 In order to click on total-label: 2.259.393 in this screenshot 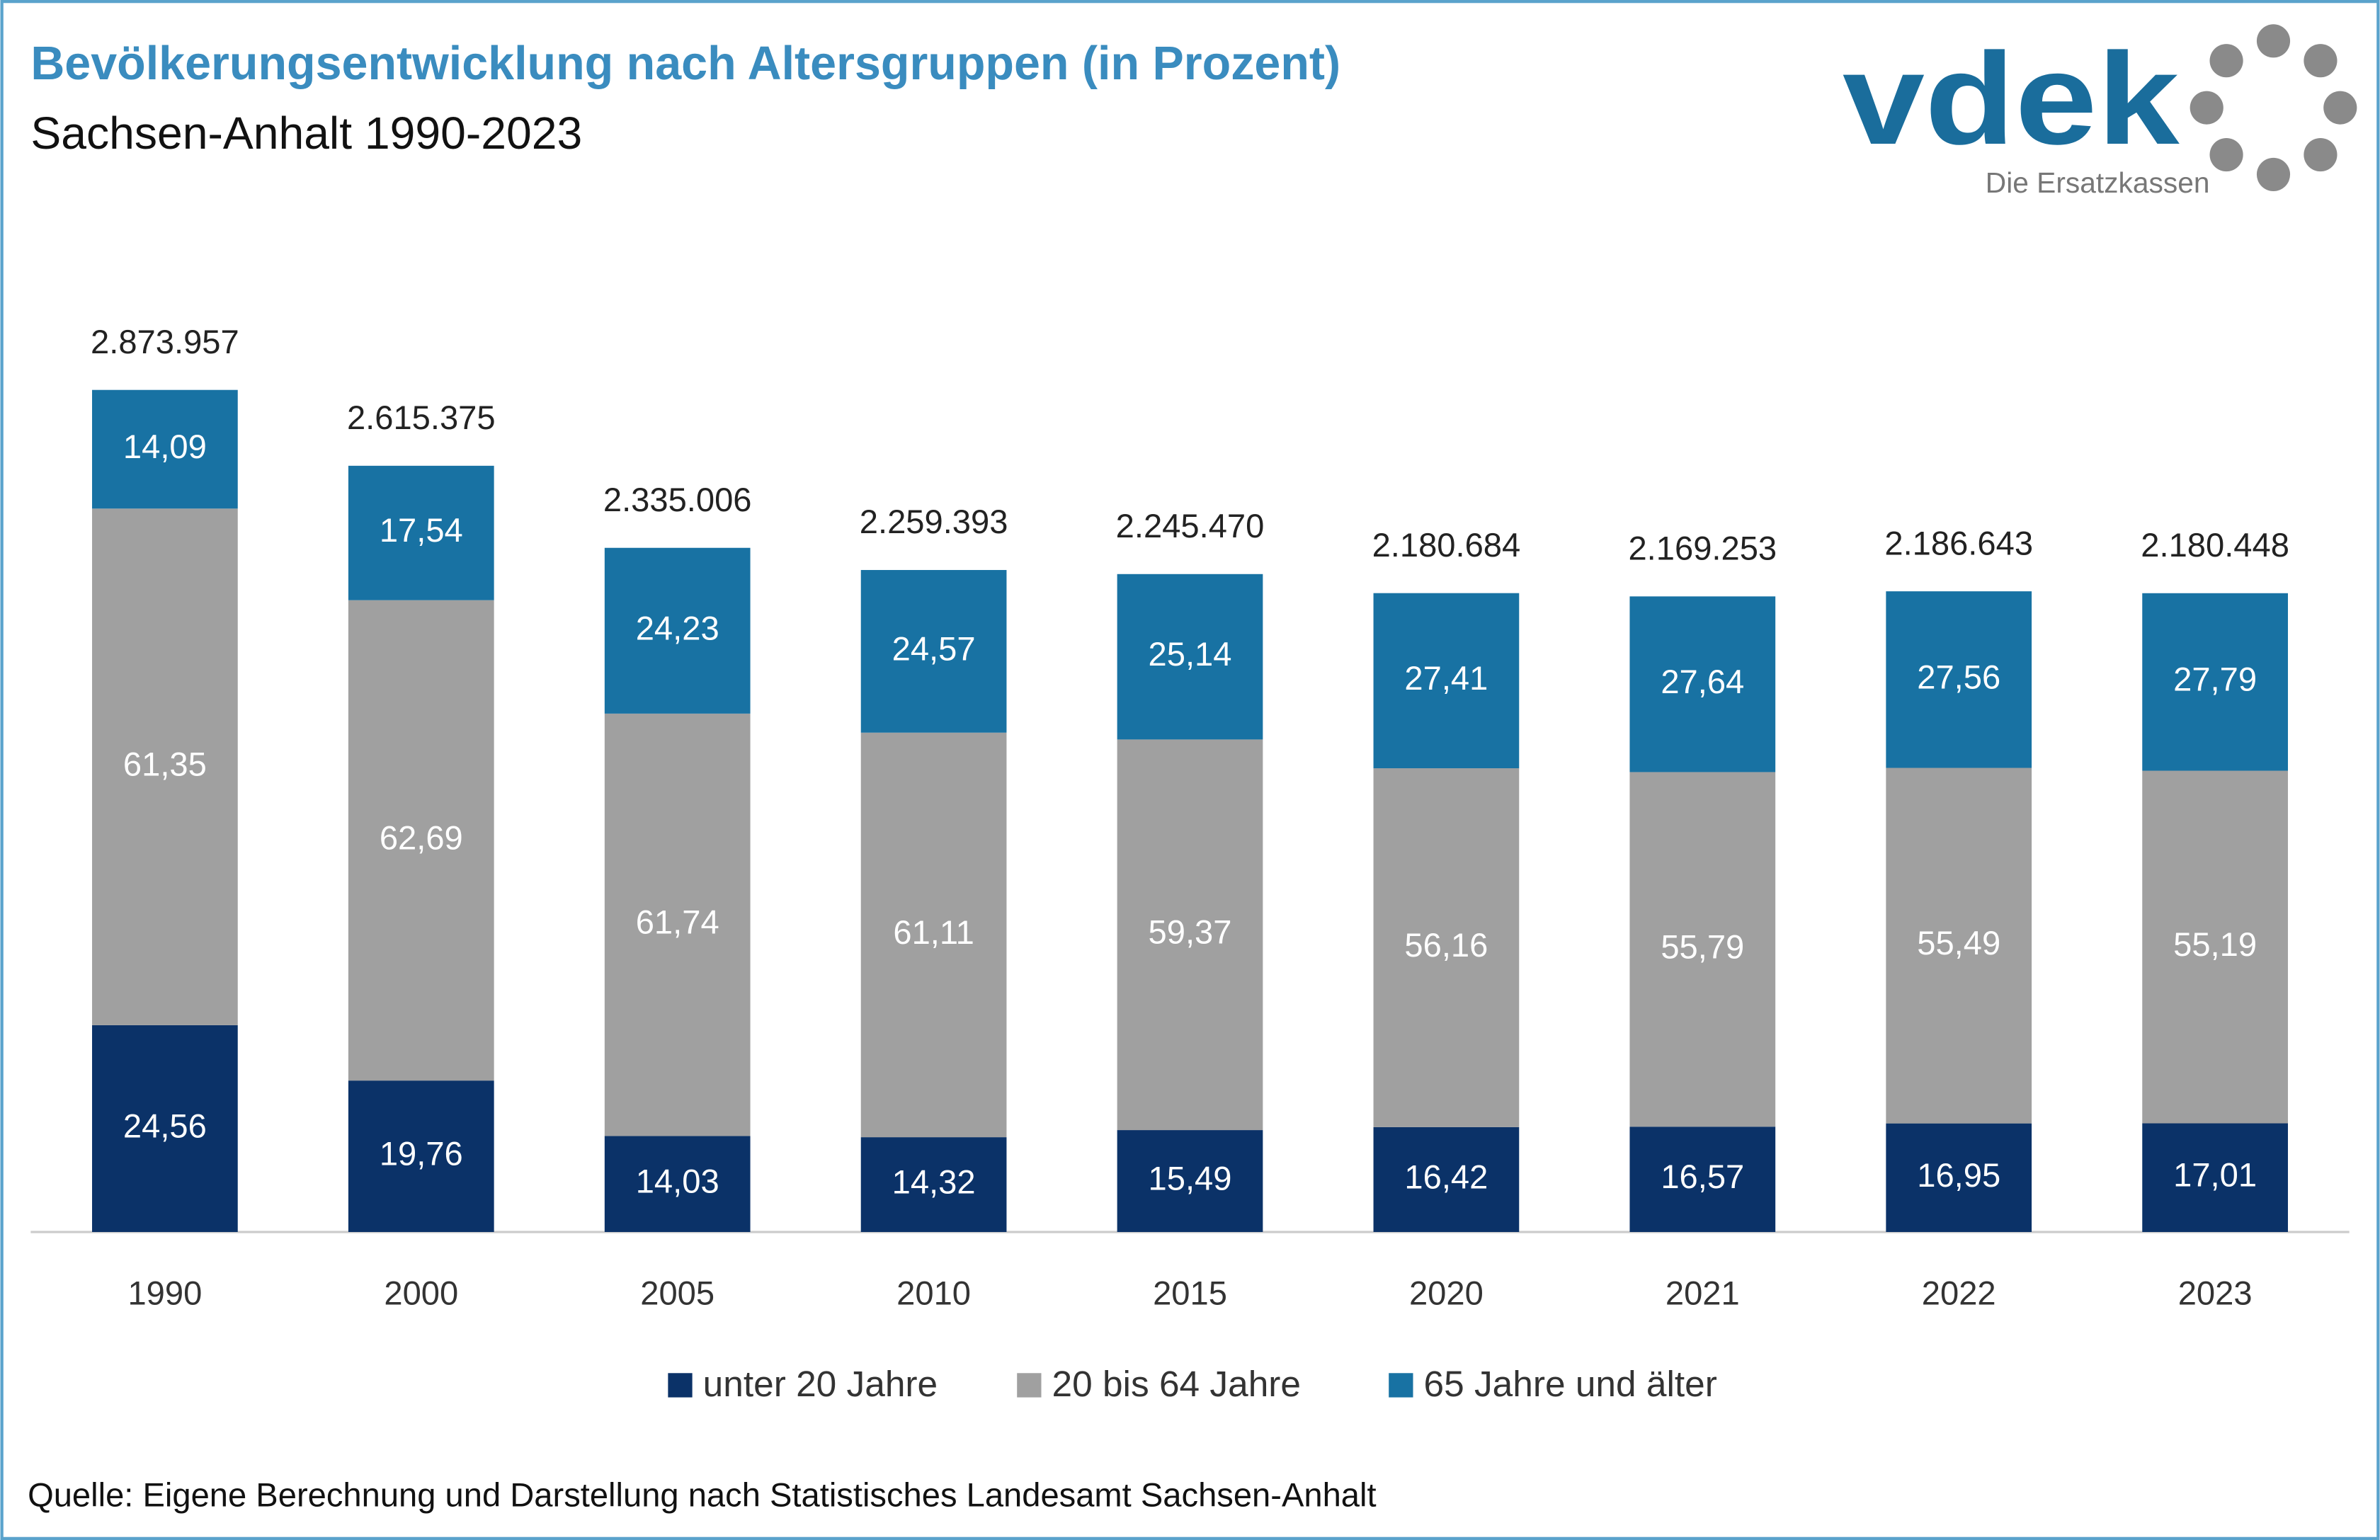, I will do `click(934, 522)`.